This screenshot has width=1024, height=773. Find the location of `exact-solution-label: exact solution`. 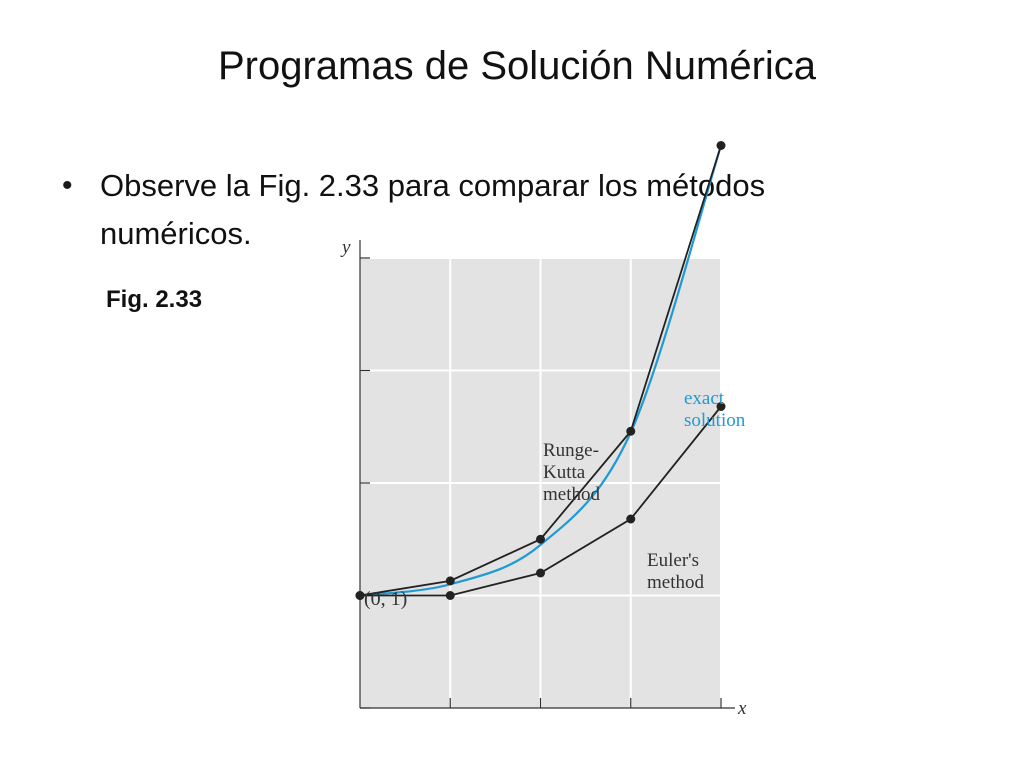

exact-solution-label: exact solution is located at coordinates (715, 409).